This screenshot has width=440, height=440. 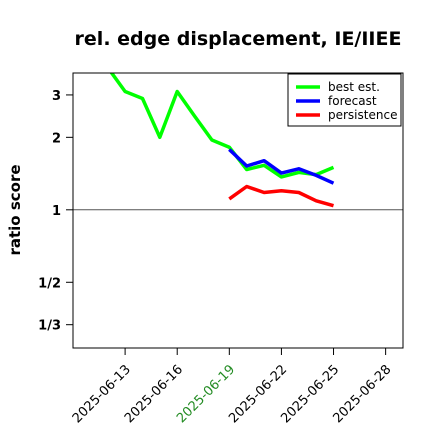 I want to click on series-line-best-est, so click(x=222, y=126).